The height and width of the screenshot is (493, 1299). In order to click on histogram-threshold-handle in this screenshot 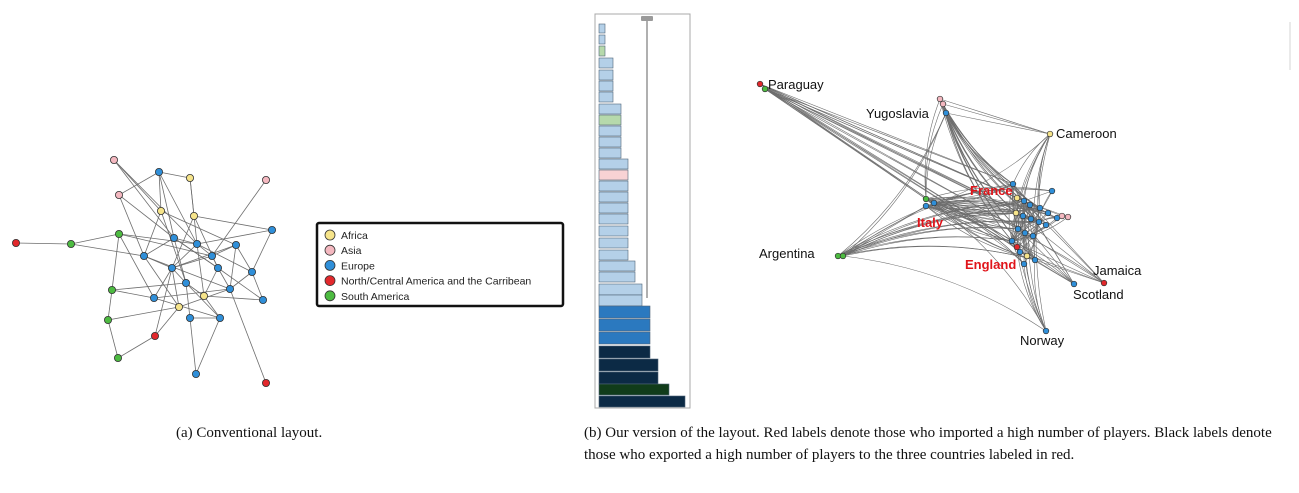, I will do `click(647, 18)`.